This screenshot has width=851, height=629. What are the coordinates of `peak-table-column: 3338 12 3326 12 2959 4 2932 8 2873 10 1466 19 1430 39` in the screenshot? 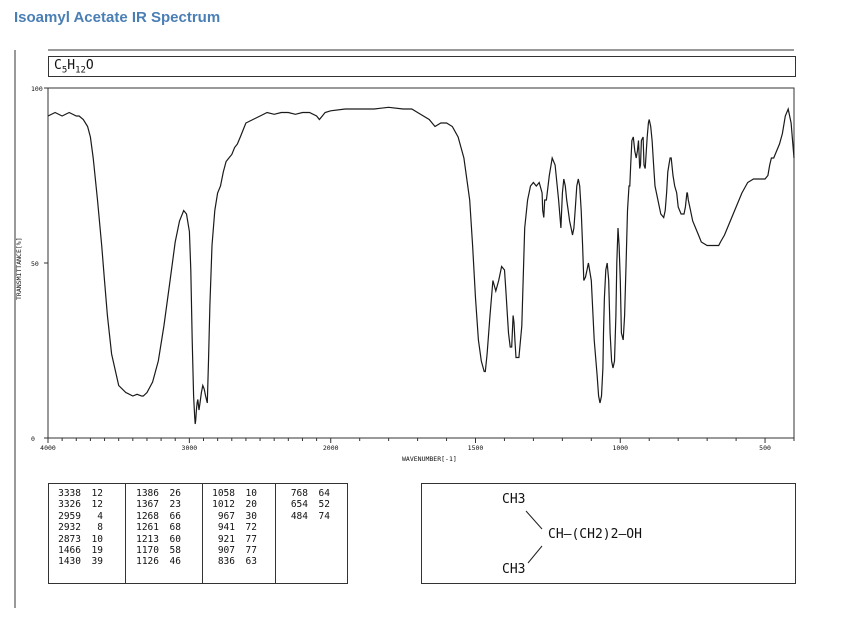 It's located at (77, 528).